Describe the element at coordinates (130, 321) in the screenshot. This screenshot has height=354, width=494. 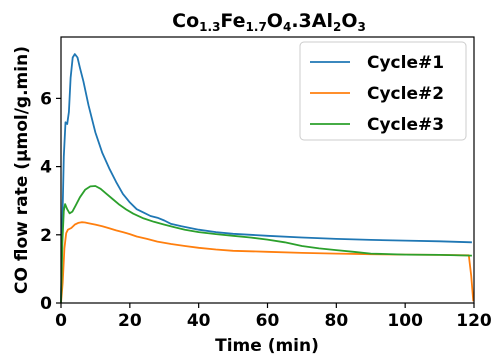
I see `x-tick-label: 20` at that location.